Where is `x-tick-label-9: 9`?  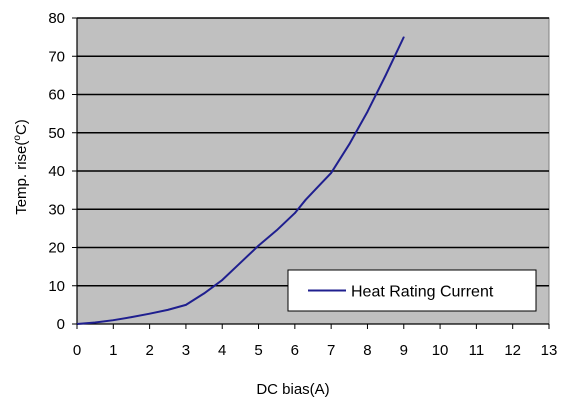
x-tick-label-9: 9 is located at coordinates (404, 350).